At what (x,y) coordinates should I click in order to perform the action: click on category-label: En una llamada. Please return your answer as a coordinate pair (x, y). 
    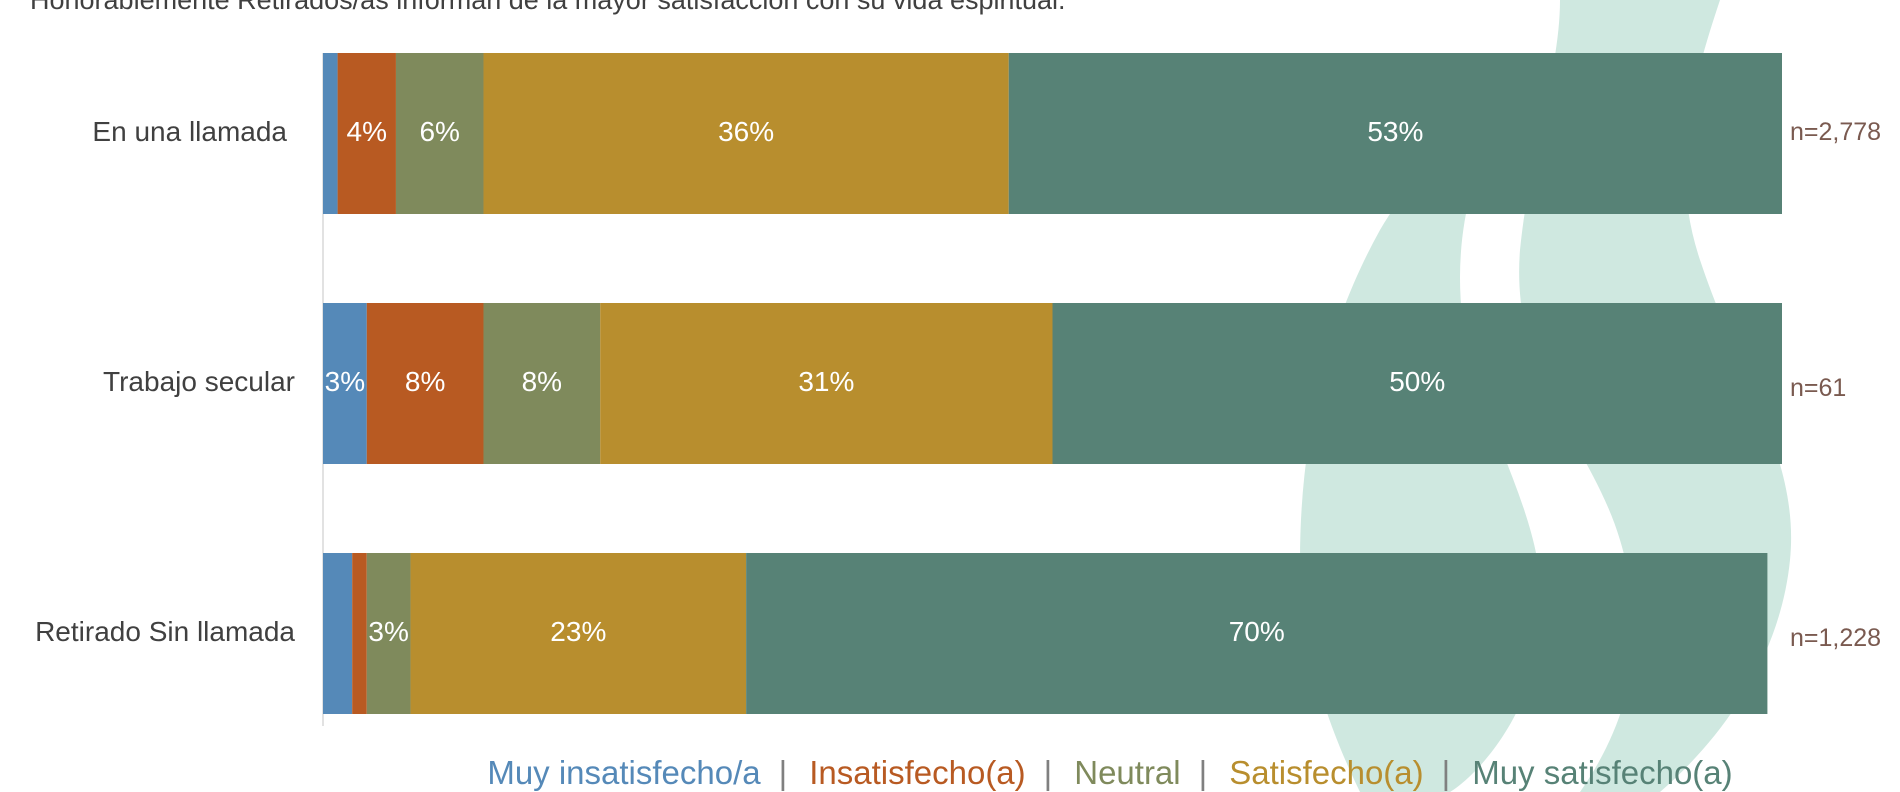
    Looking at the image, I should click on (189, 131).